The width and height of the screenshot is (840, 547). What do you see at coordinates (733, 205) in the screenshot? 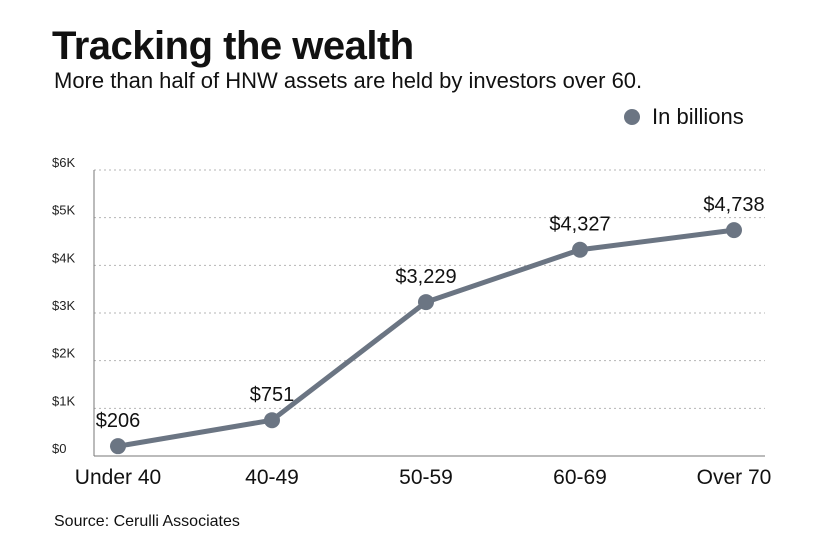
I see `data-label: $4,738` at bounding box center [733, 205].